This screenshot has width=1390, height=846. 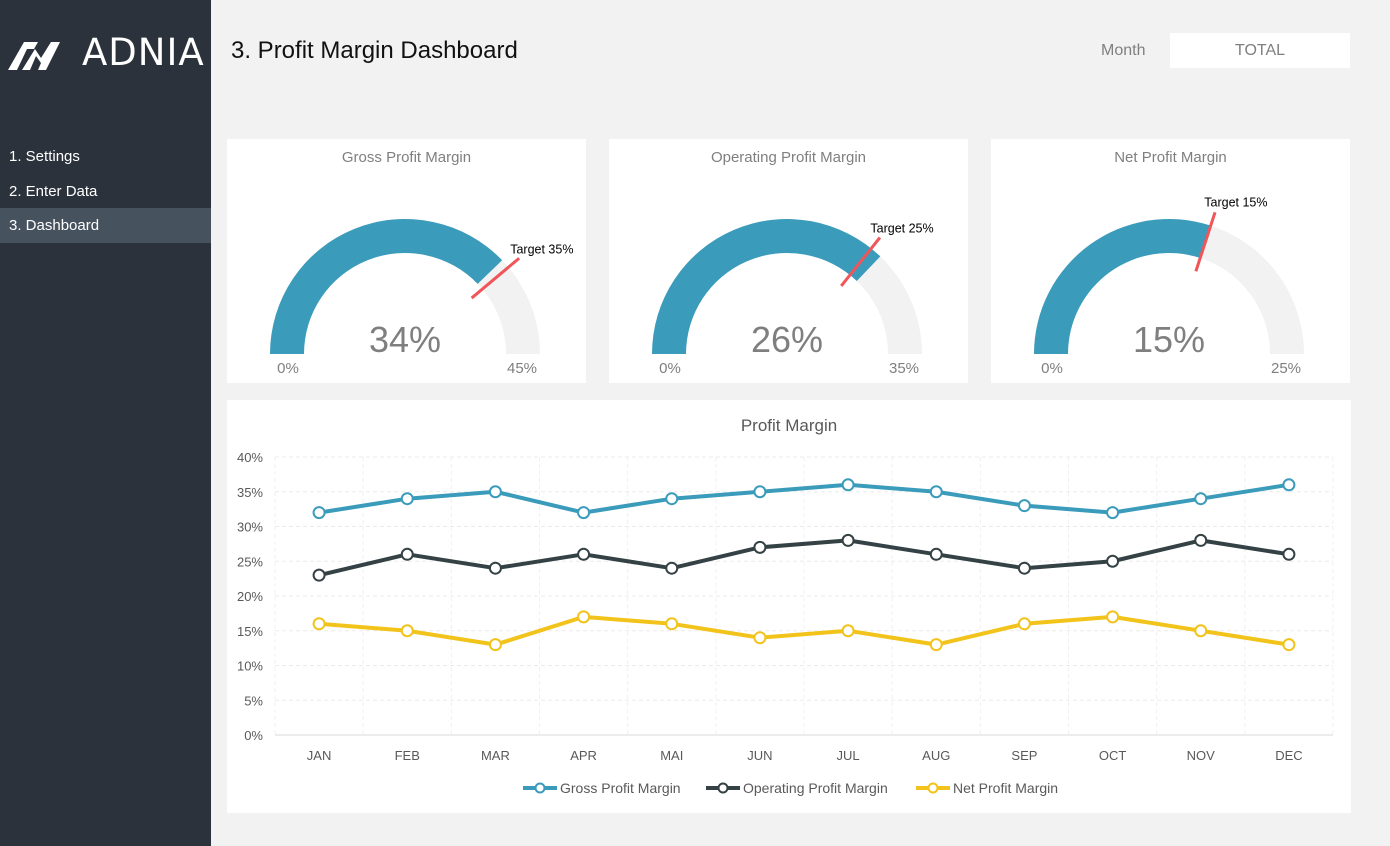 I want to click on gauge-max-label: 35%, so click(x=904, y=368).